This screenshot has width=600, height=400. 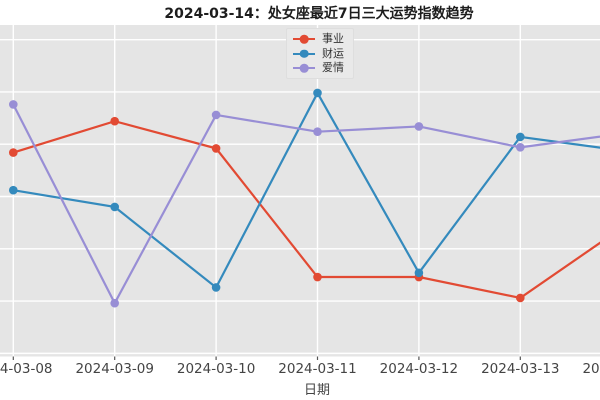 I want to click on x-tick-label: 2024-03-12, so click(x=419, y=369).